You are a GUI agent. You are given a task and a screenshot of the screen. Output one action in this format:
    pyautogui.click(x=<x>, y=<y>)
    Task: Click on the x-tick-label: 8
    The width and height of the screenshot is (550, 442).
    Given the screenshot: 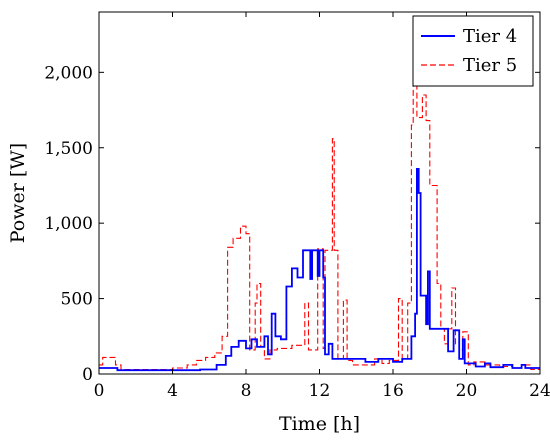 What is the action you would take?
    pyautogui.click(x=246, y=391)
    